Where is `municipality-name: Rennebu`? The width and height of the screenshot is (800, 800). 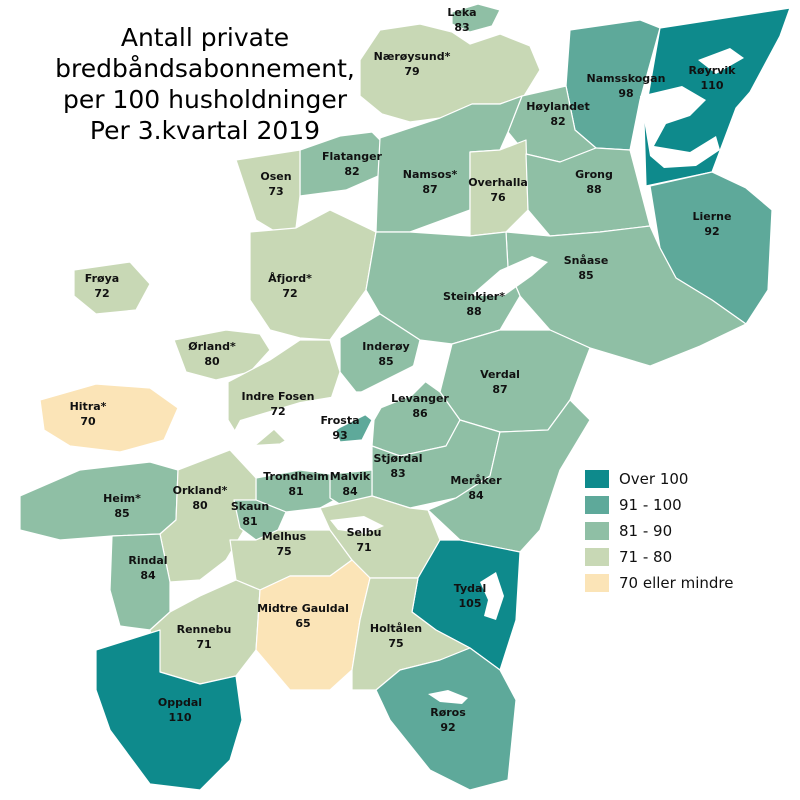 municipality-name: Rennebu is located at coordinates (204, 629).